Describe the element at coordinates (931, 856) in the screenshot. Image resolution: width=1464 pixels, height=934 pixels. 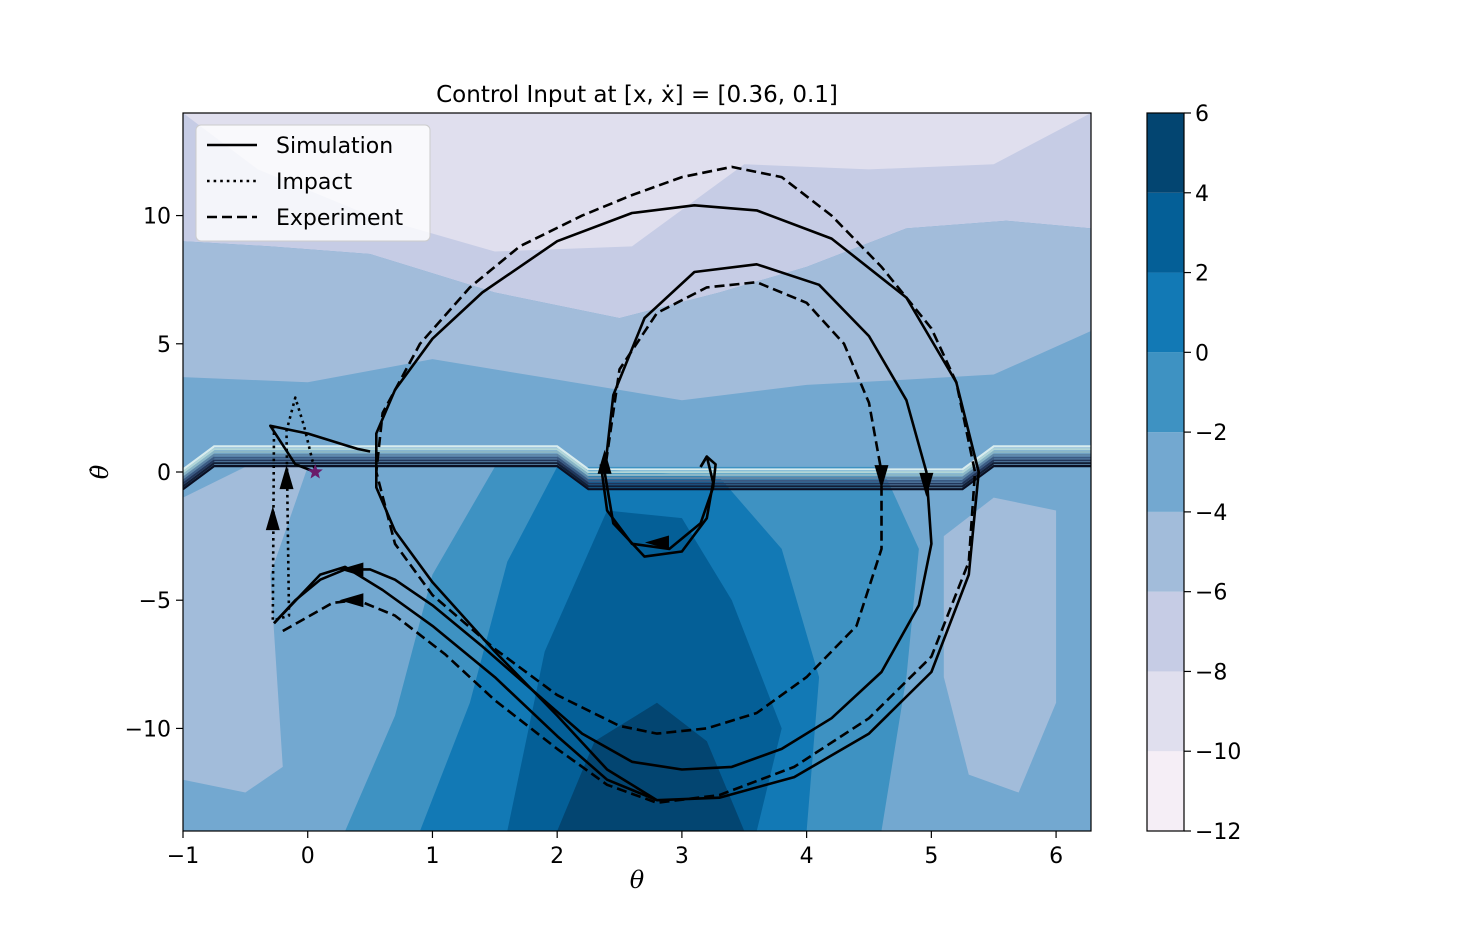
I see `x-tick-label: 5` at that location.